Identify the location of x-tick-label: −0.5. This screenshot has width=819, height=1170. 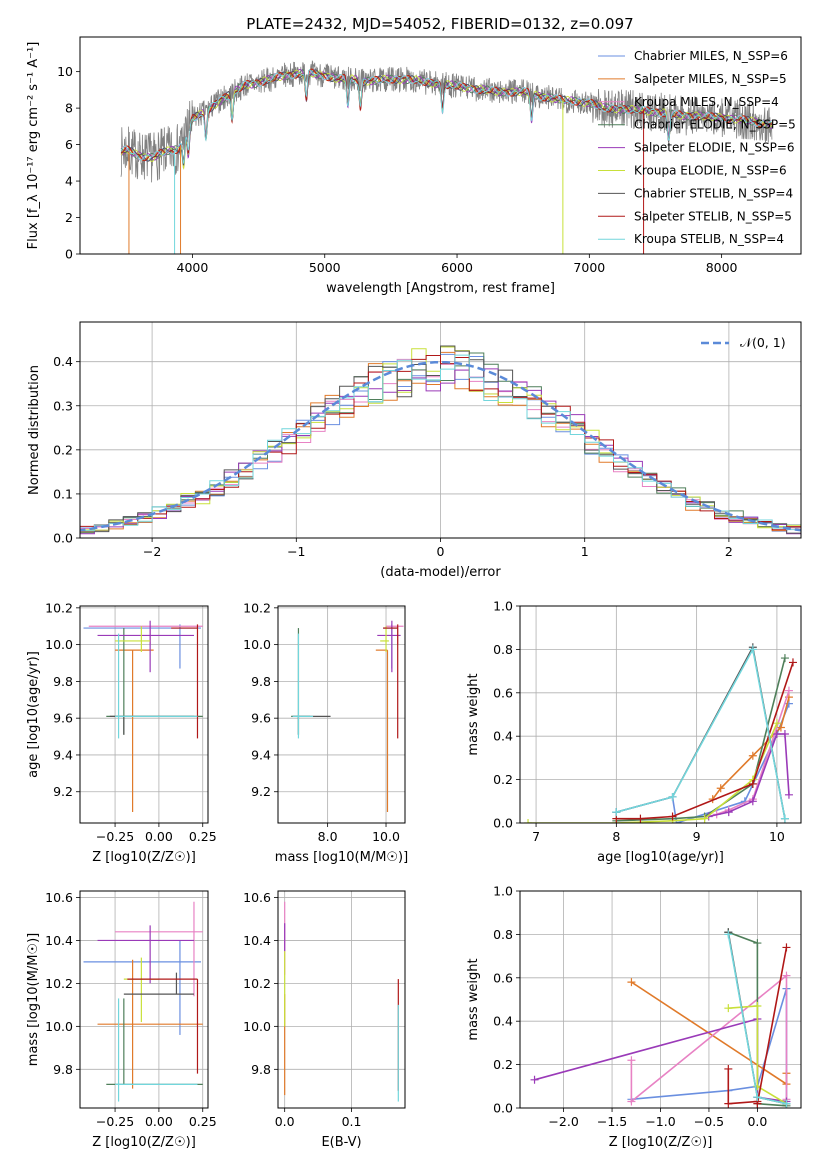
(709, 1121).